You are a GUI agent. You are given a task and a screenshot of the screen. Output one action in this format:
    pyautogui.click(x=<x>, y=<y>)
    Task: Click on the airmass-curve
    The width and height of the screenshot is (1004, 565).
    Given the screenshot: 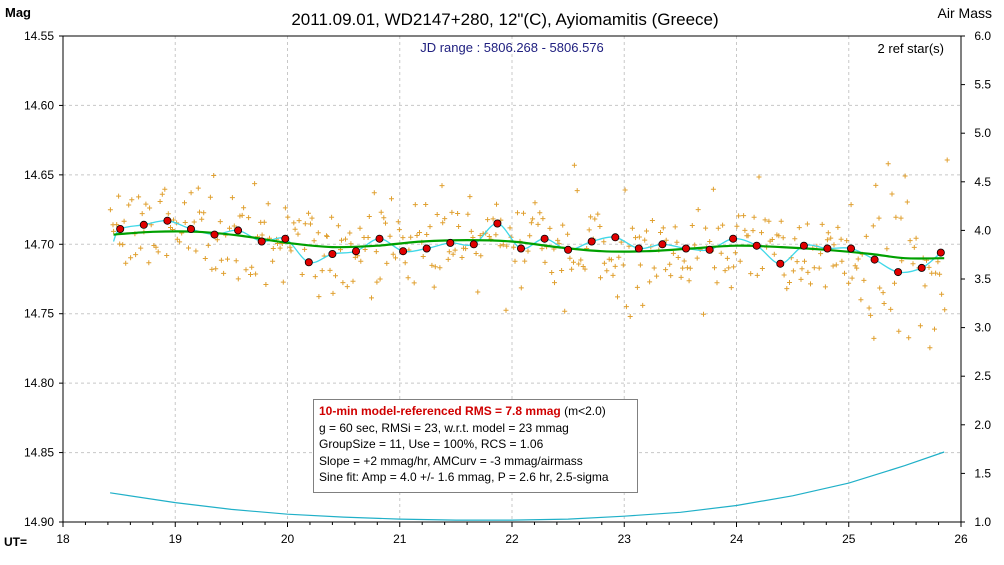 What is the action you would take?
    pyautogui.click(x=527, y=486)
    